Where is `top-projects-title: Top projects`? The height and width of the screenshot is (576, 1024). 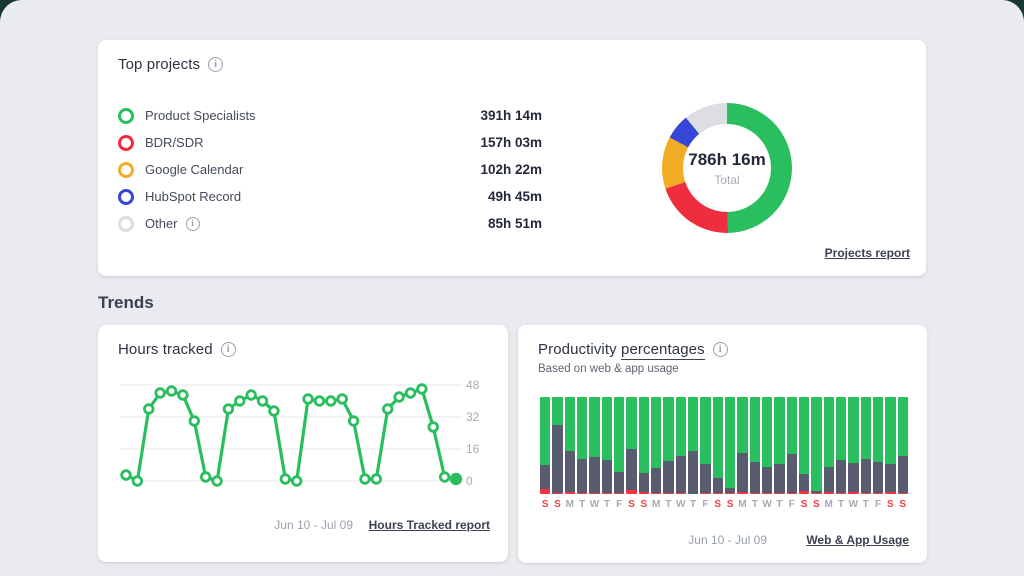 top-projects-title: Top projects is located at coordinates (159, 64).